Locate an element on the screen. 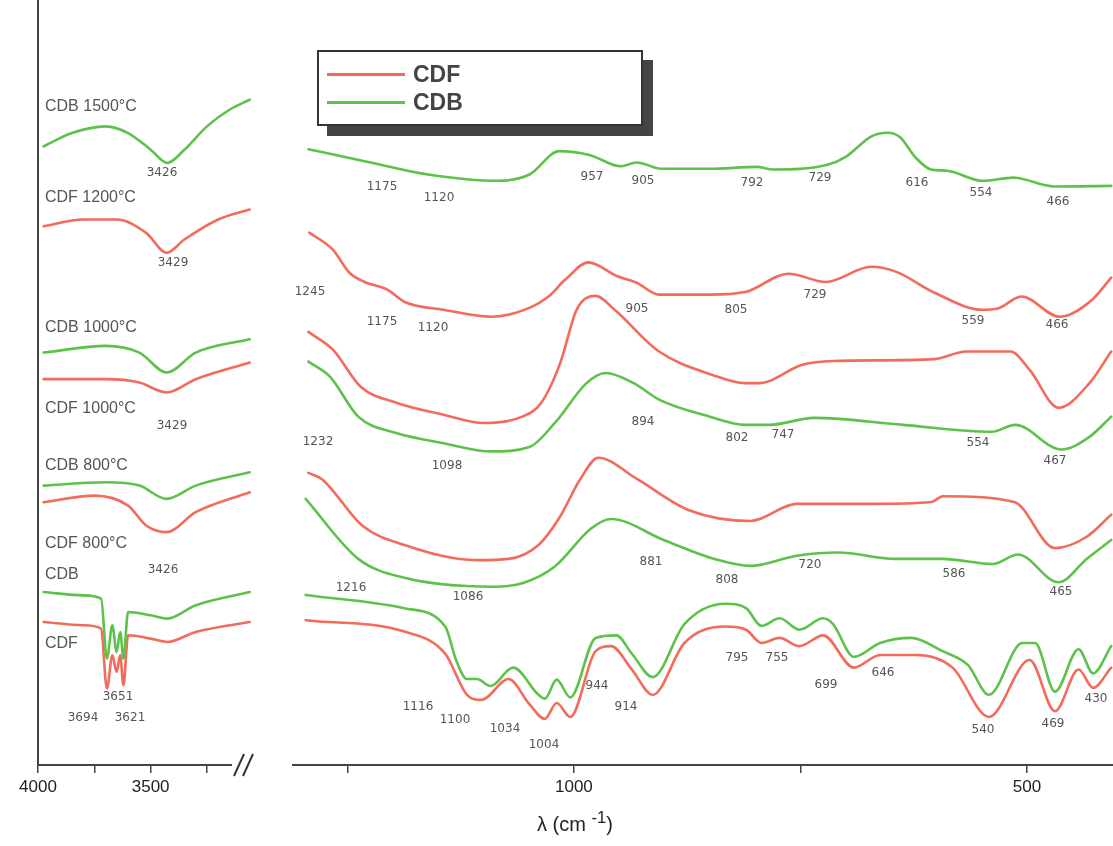 The image size is (1113, 846). annotation: 747 is located at coordinates (783, 434).